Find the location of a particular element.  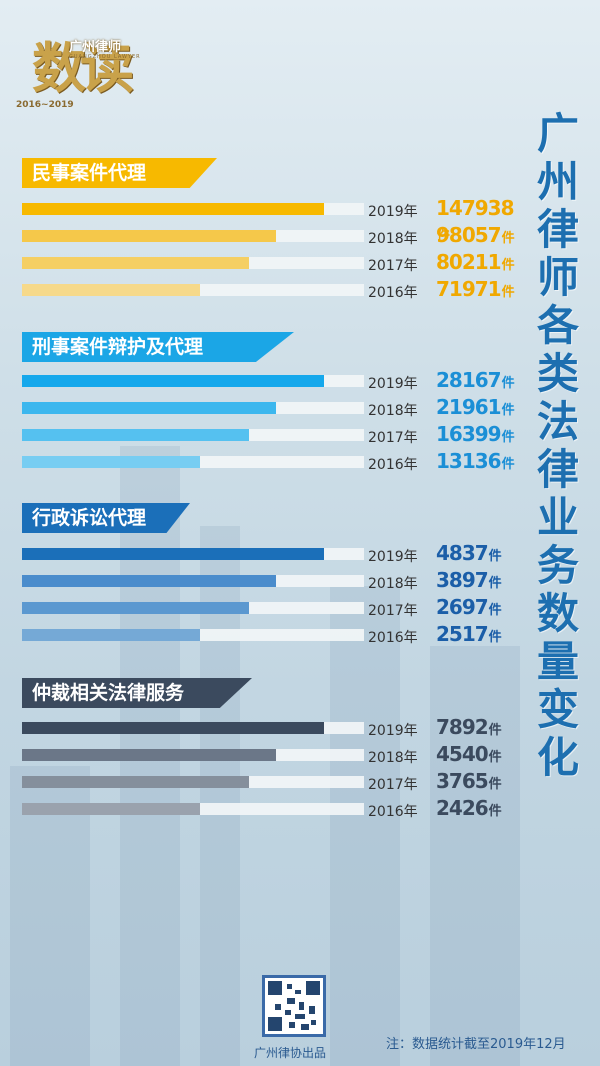

value-number: 80211 is located at coordinates (469, 262).